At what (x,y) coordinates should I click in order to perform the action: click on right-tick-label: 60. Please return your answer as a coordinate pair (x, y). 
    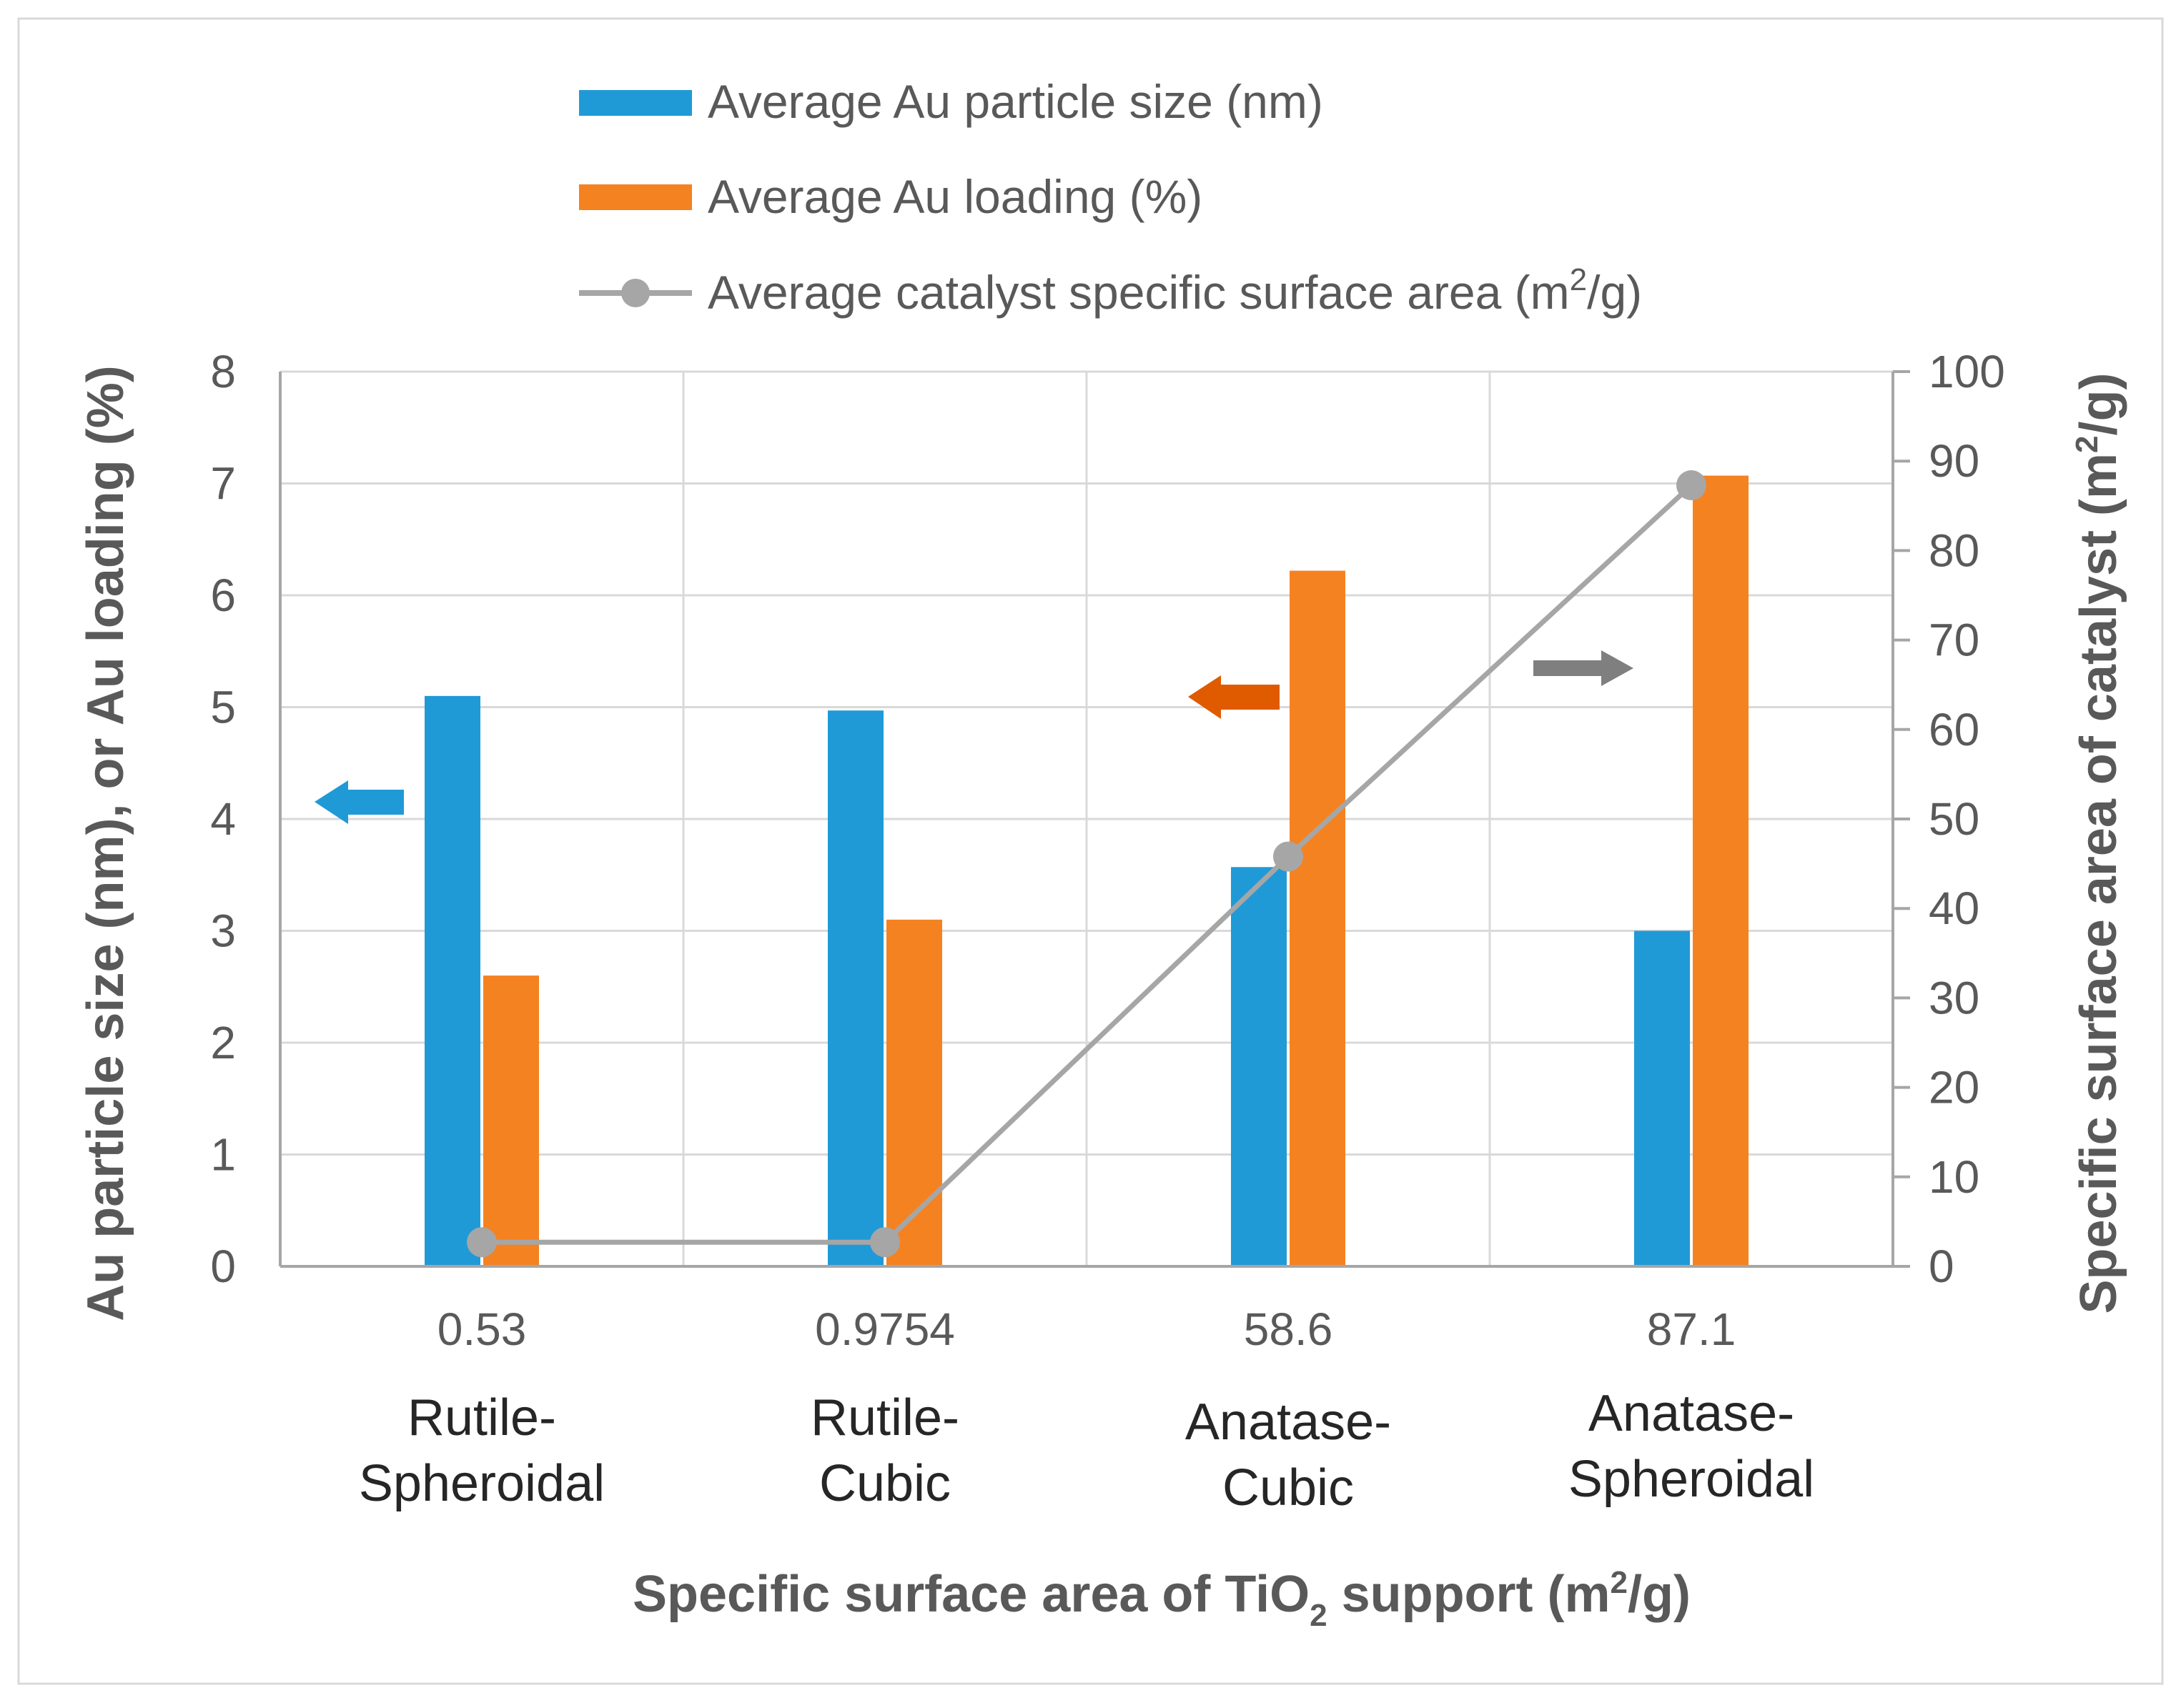
    Looking at the image, I should click on (1954, 730).